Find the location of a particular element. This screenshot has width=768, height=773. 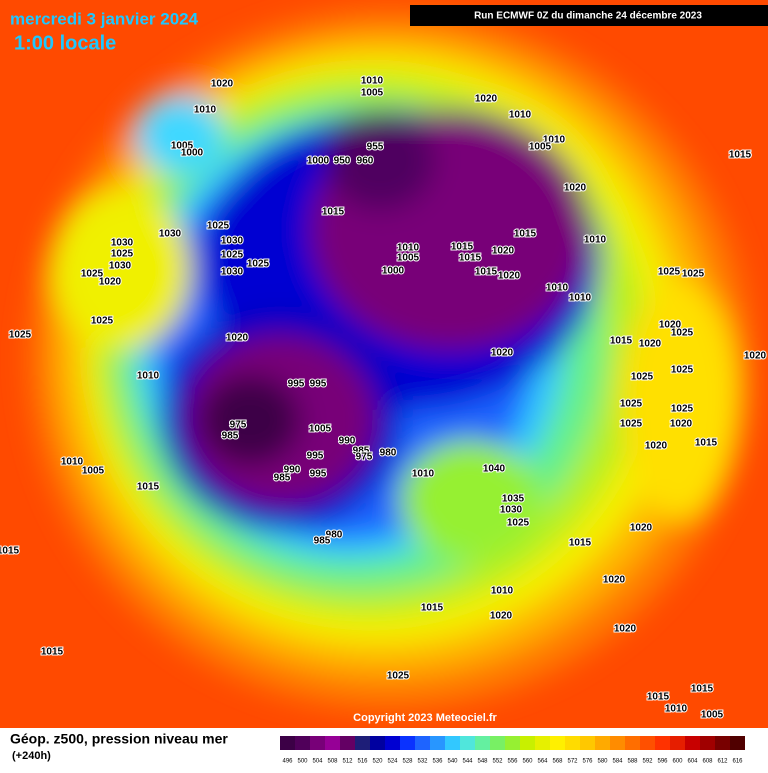

isobar-label: 1040 is located at coordinates (494, 469).